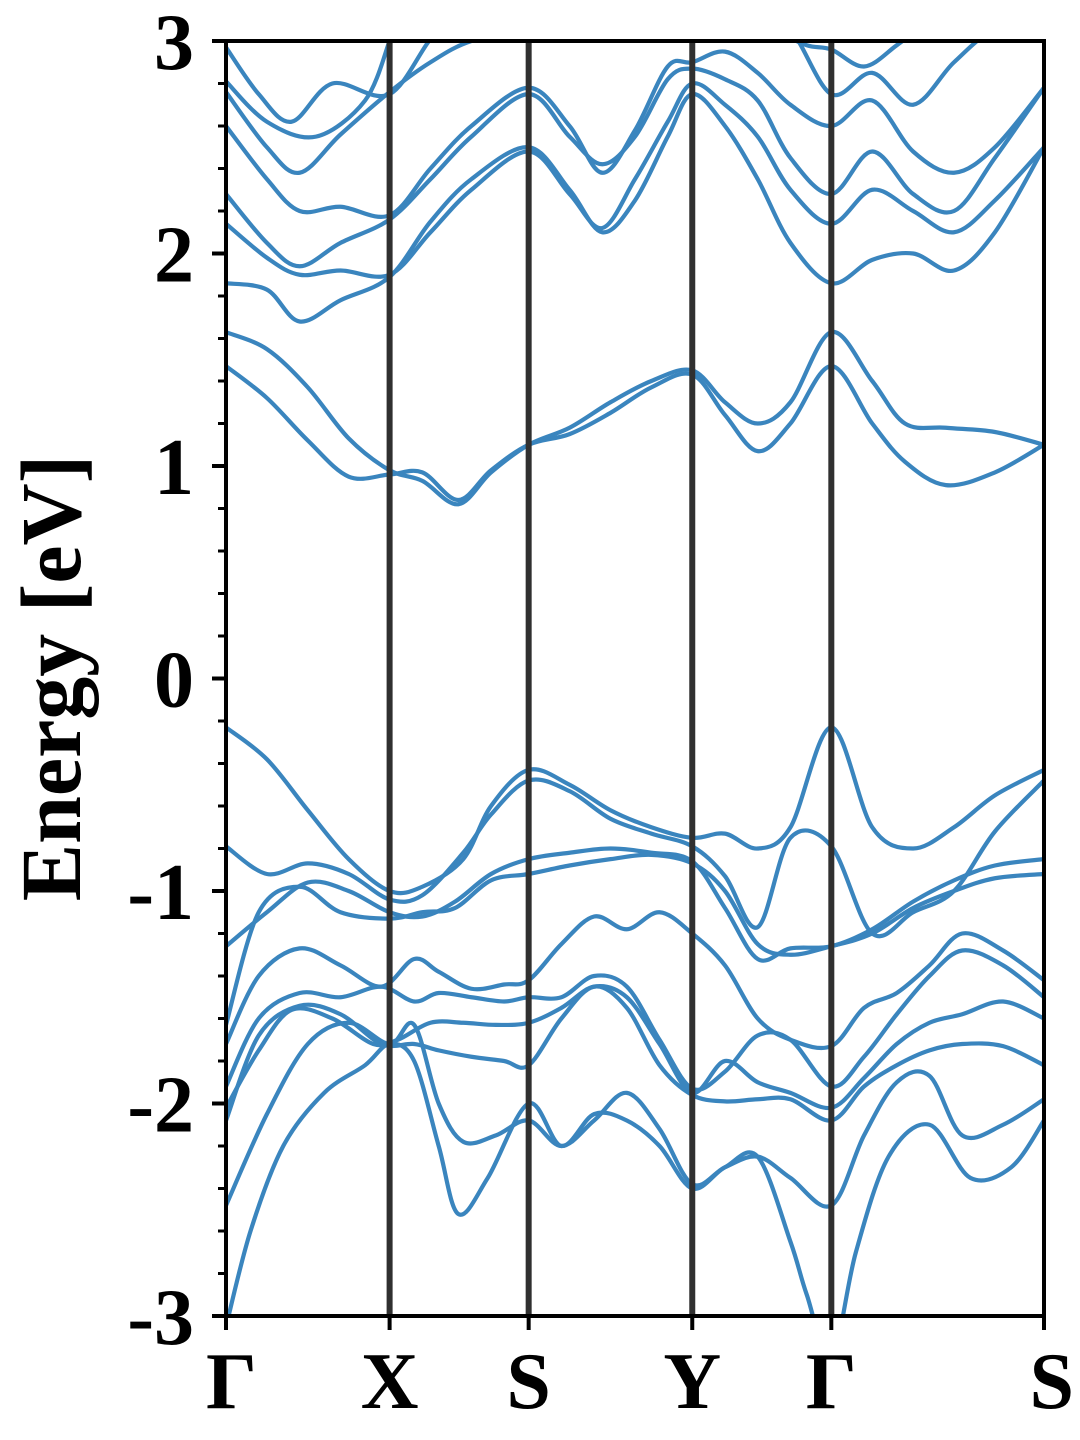  I want to click on y-tick-label: 3, so click(174, 43).